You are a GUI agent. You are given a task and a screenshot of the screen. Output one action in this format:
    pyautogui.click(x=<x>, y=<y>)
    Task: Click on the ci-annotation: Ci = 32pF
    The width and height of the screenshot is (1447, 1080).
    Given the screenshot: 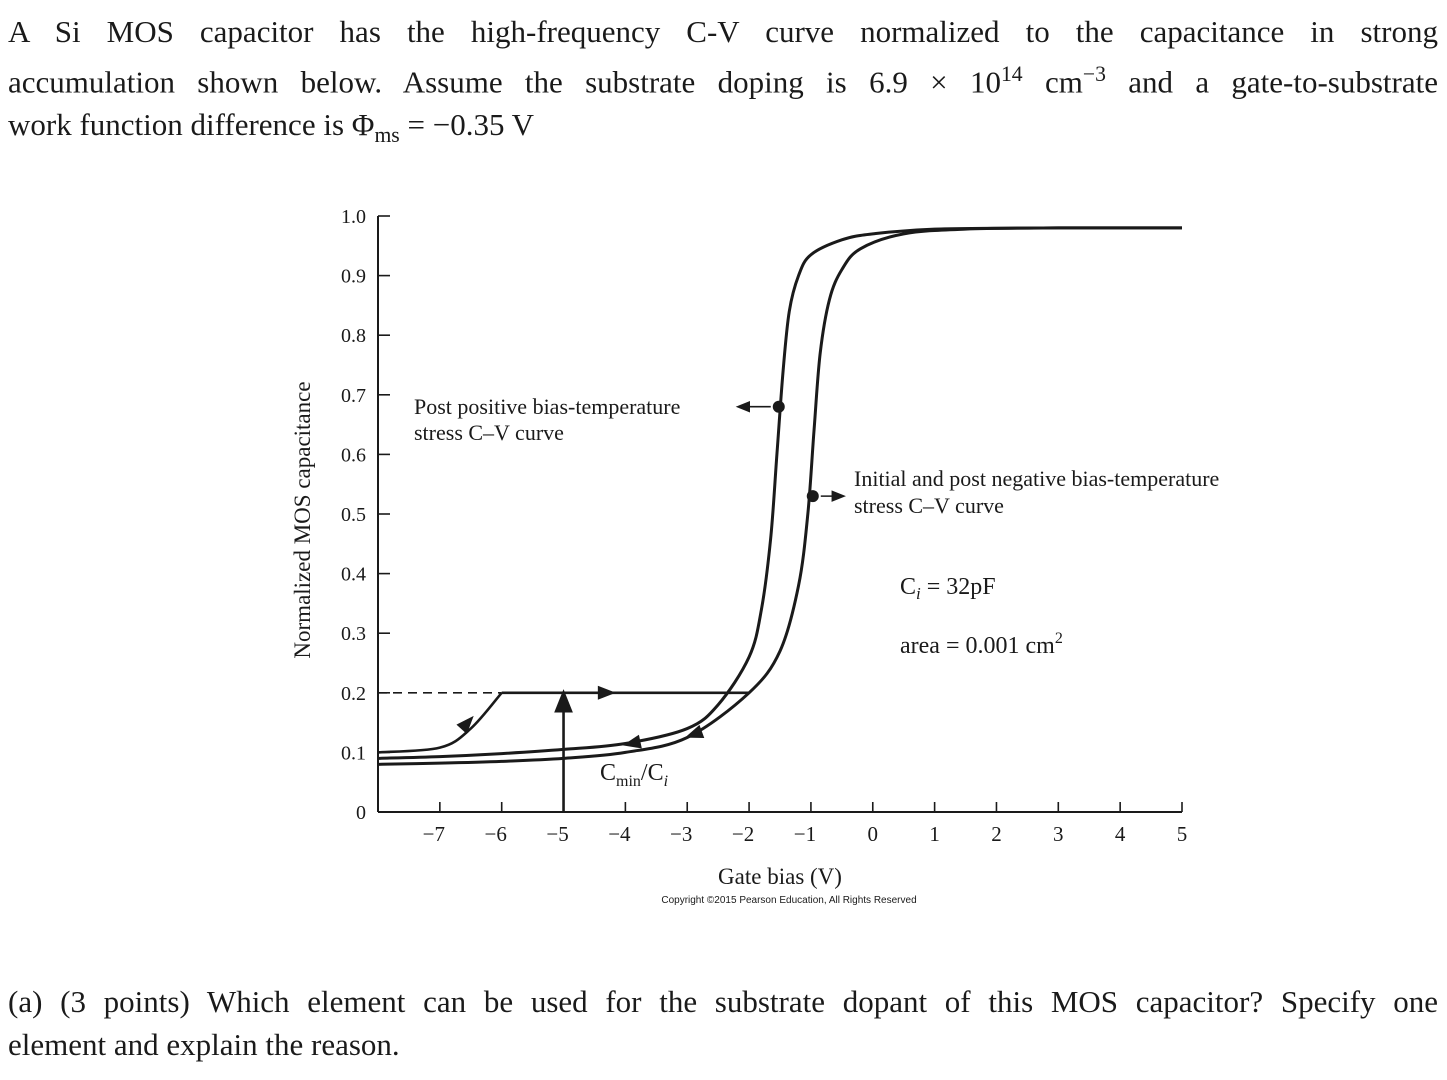 What is the action you would take?
    pyautogui.click(x=948, y=588)
    